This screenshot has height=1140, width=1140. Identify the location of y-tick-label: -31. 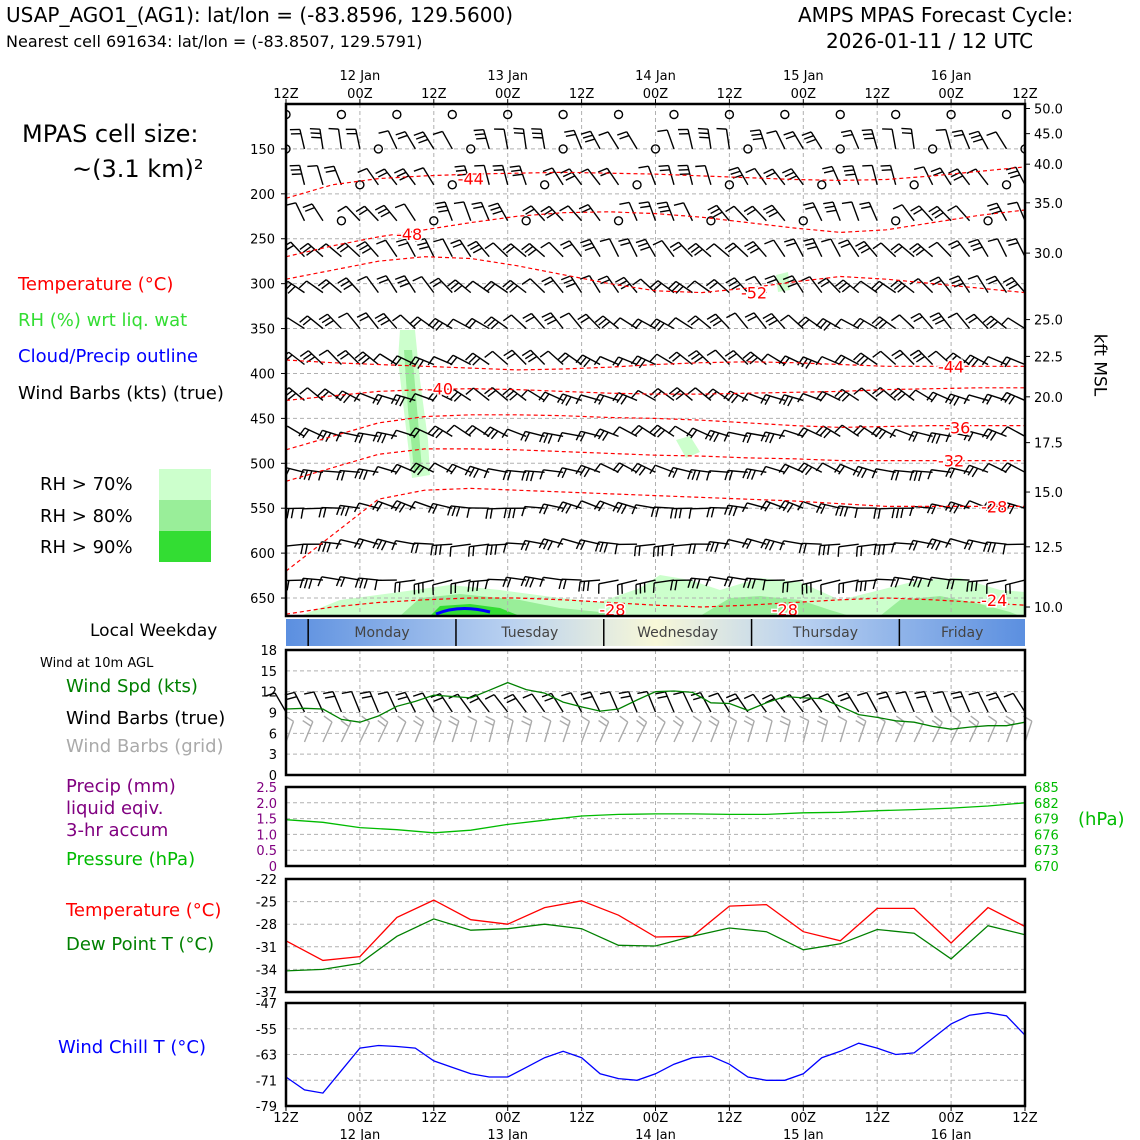
(266, 948).